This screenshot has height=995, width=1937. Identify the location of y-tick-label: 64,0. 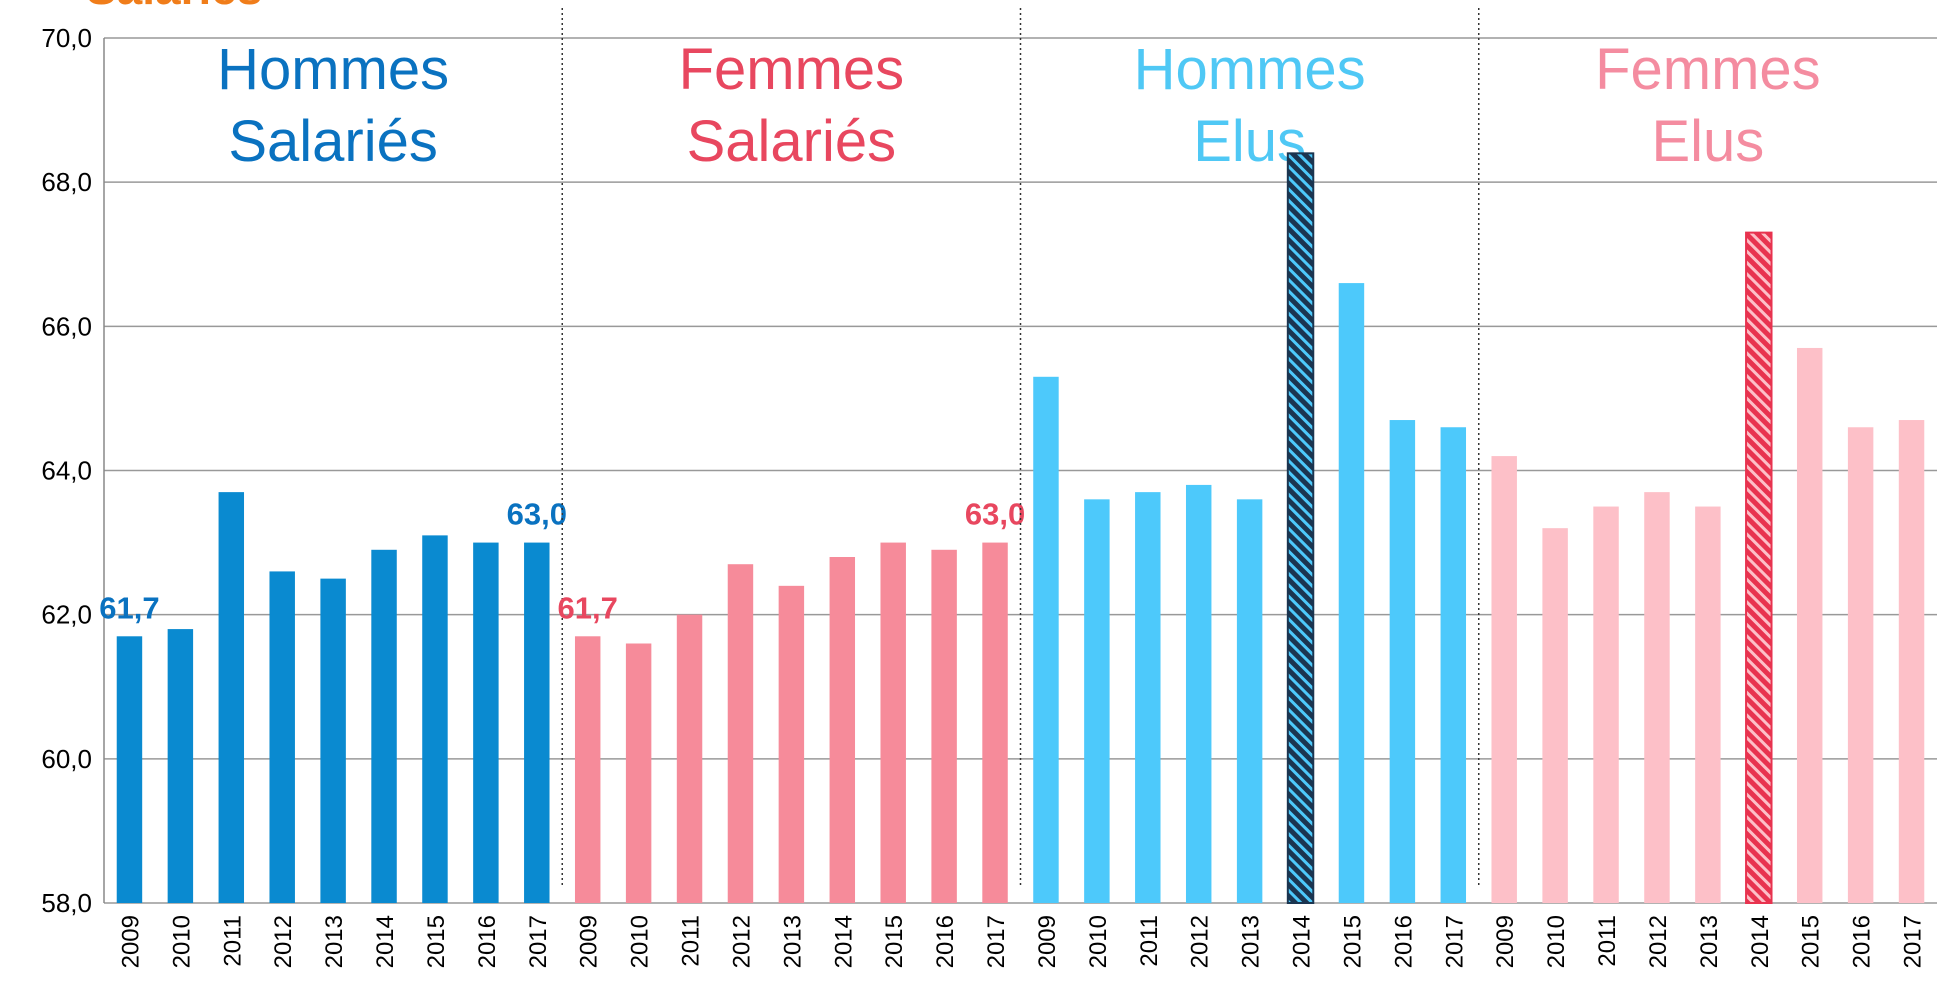
(66, 471).